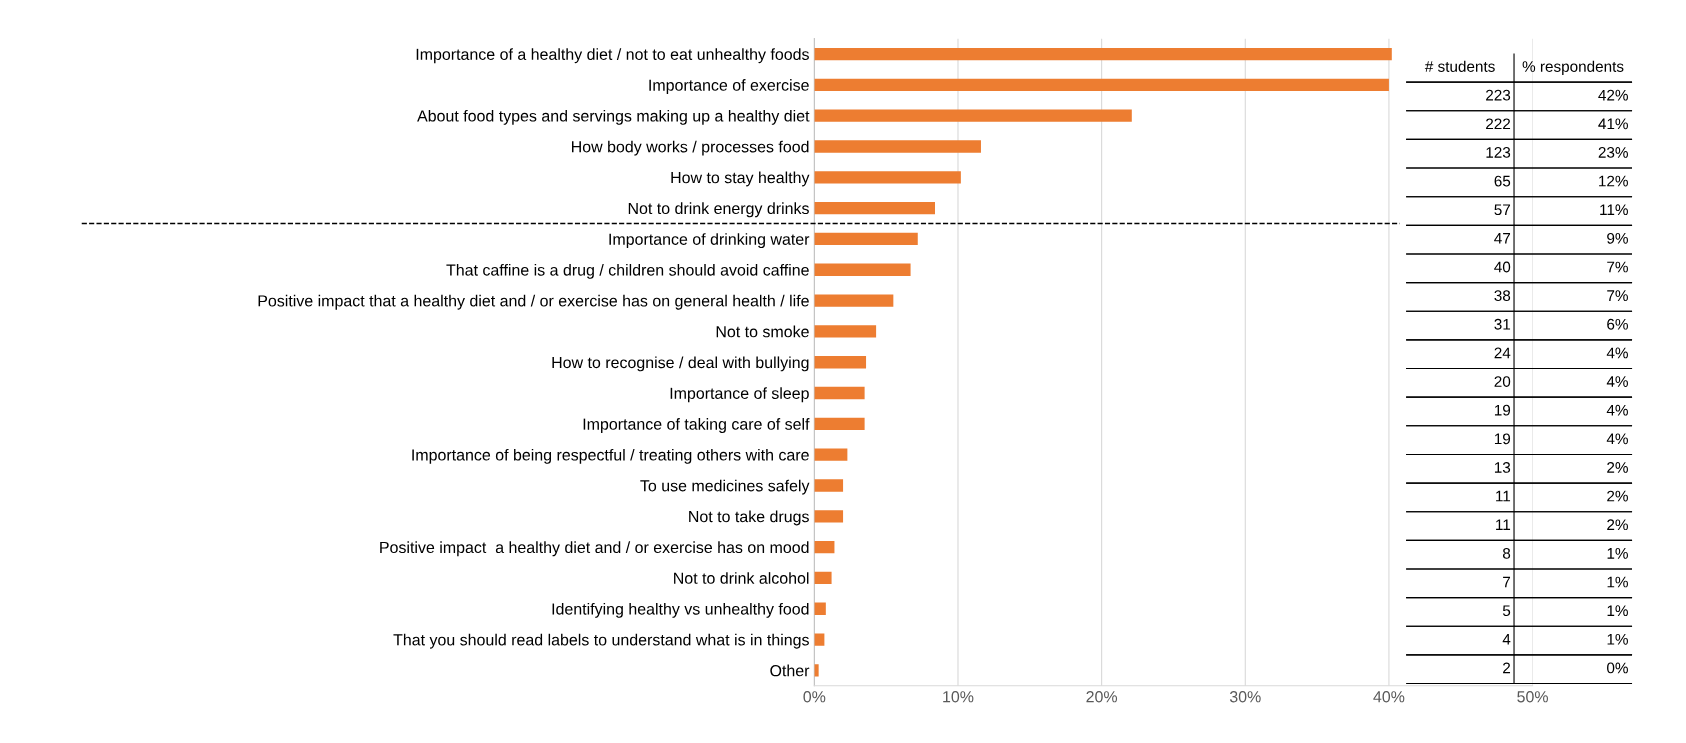  I want to click on text: 42%, so click(1613, 95).